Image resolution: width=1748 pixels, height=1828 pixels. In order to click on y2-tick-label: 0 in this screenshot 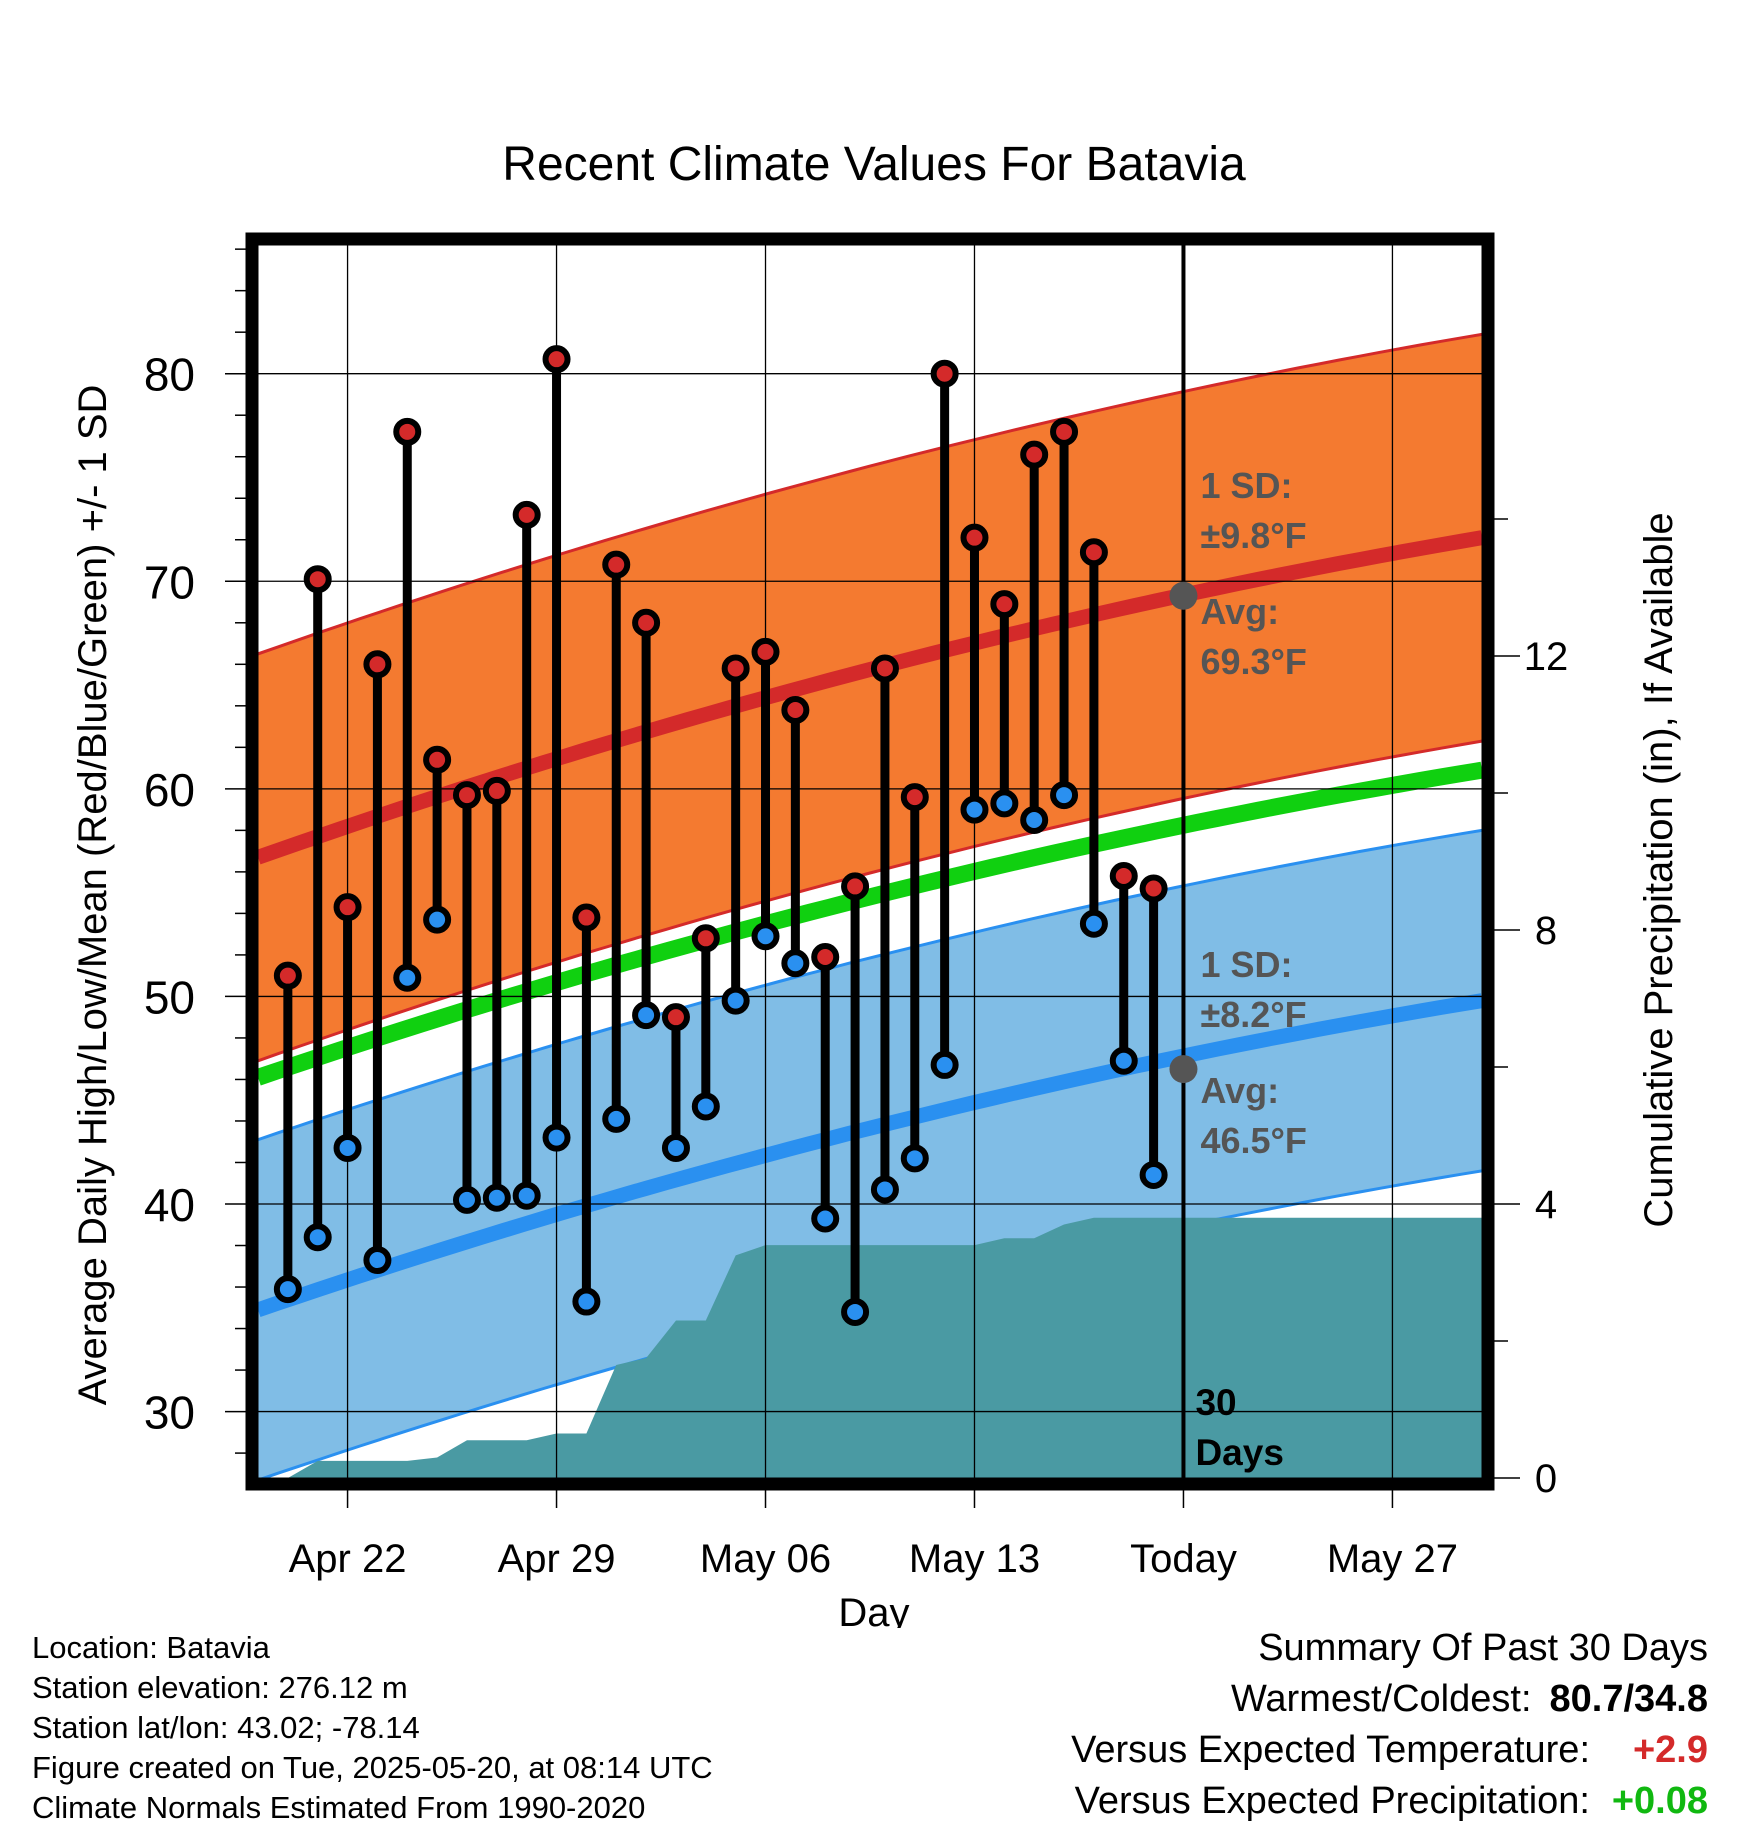, I will do `click(1546, 1479)`.